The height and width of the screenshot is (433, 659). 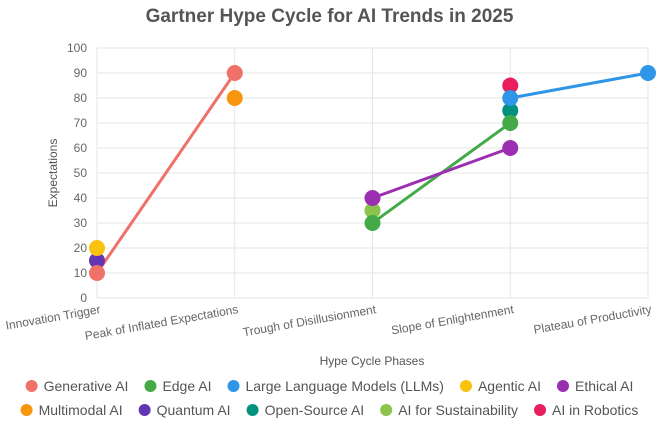 What do you see at coordinates (81, 198) in the screenshot?
I see `y-tick-label: 40` at bounding box center [81, 198].